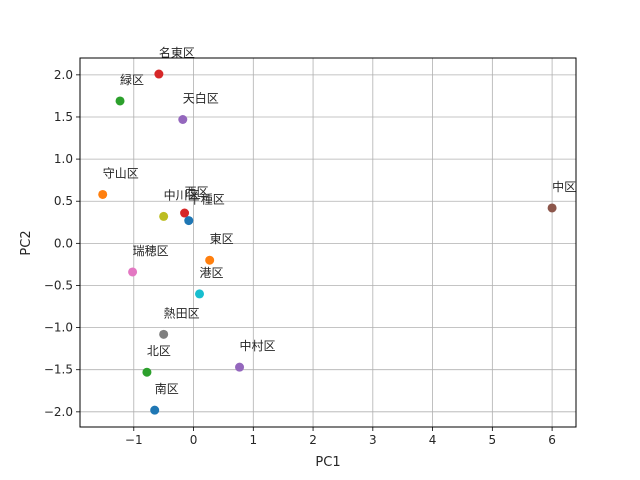  What do you see at coordinates (134, 440) in the screenshot?
I see `x-tick-label: −1` at bounding box center [134, 440].